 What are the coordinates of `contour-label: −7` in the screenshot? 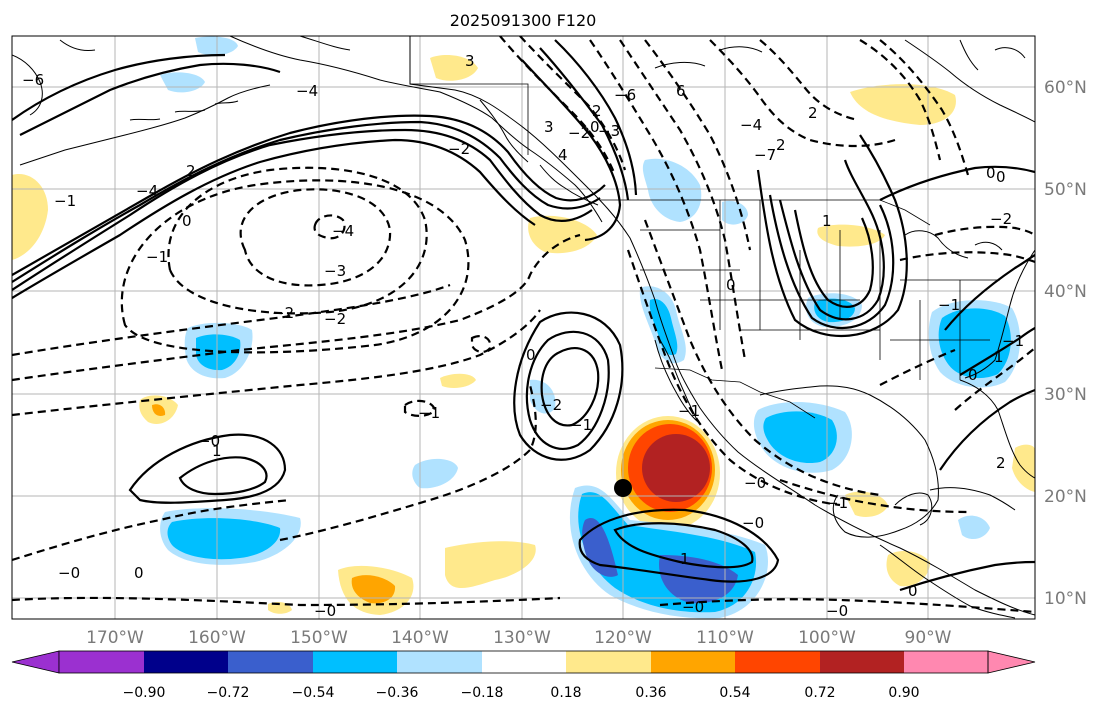 It's located at (765, 155).